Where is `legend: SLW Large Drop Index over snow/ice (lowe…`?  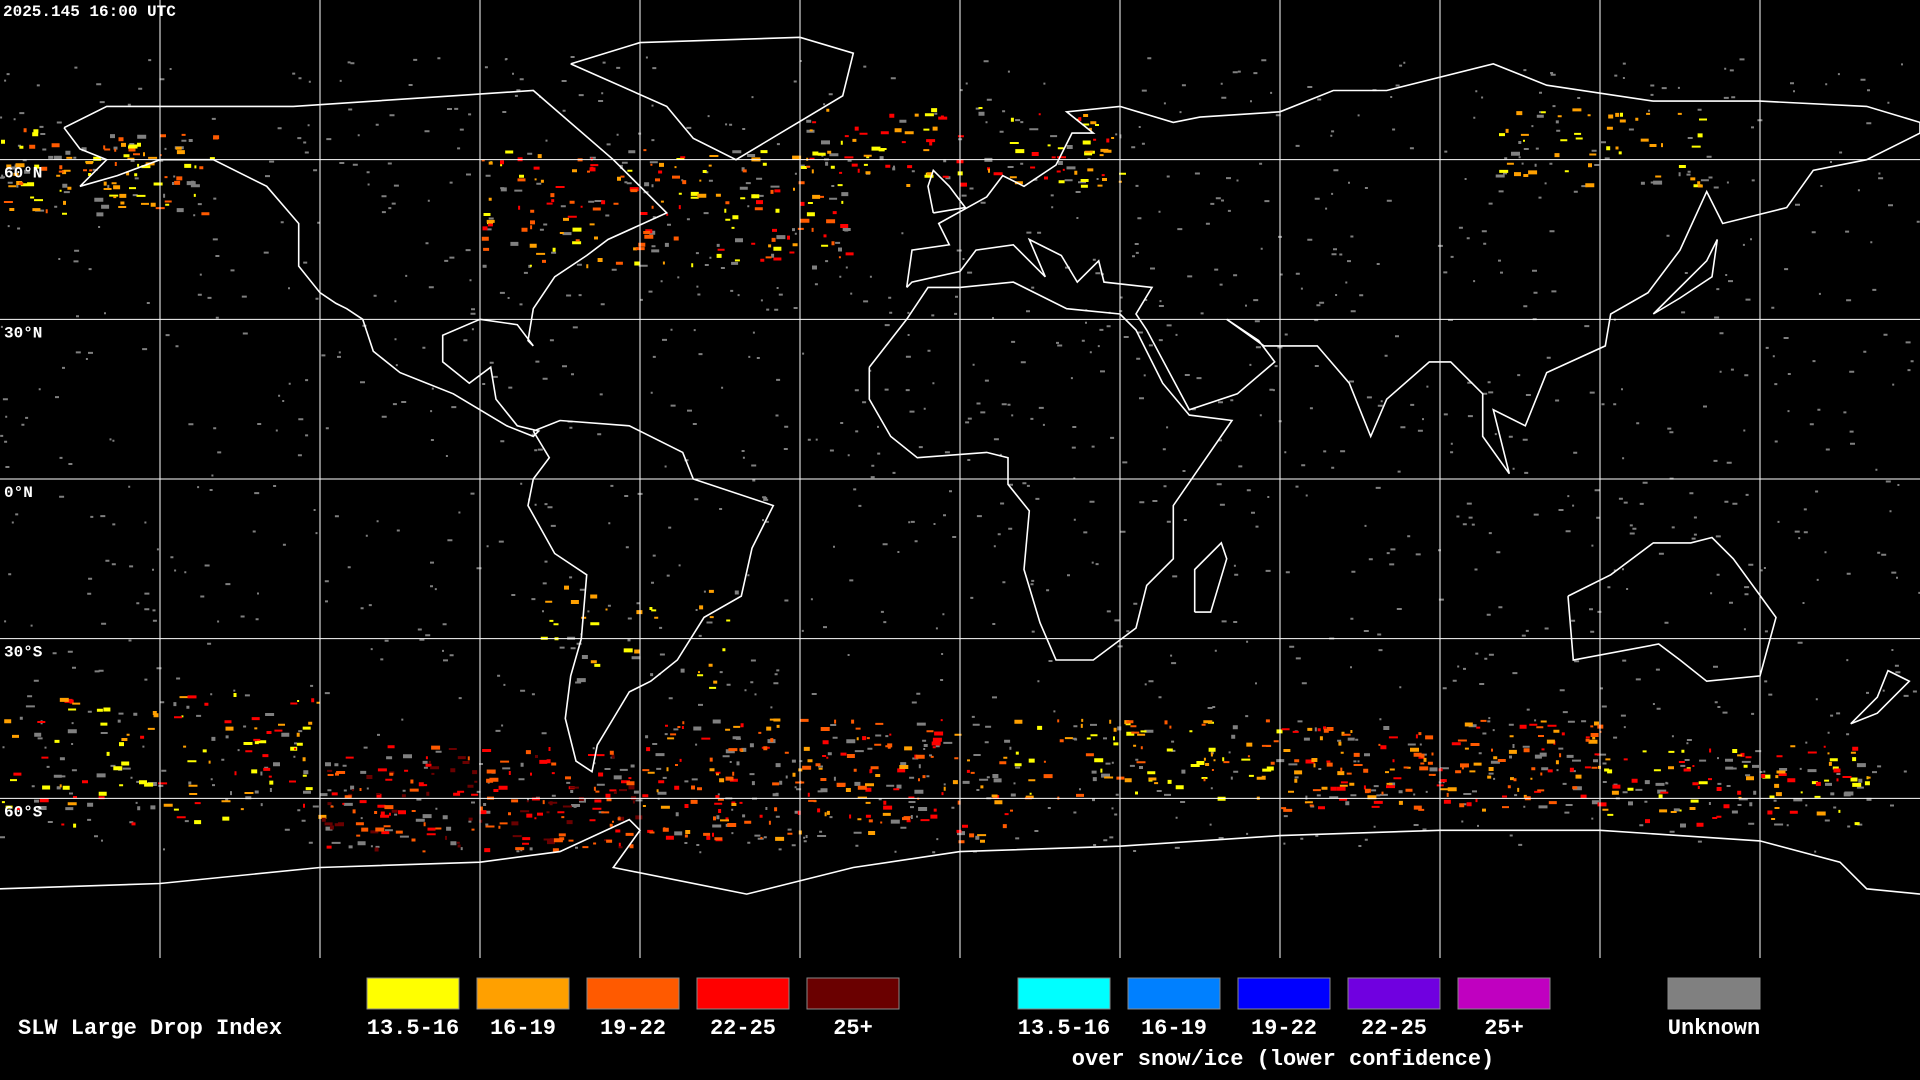 legend: SLW Large Drop Index over snow/ice (lowe… is located at coordinates (889, 1024).